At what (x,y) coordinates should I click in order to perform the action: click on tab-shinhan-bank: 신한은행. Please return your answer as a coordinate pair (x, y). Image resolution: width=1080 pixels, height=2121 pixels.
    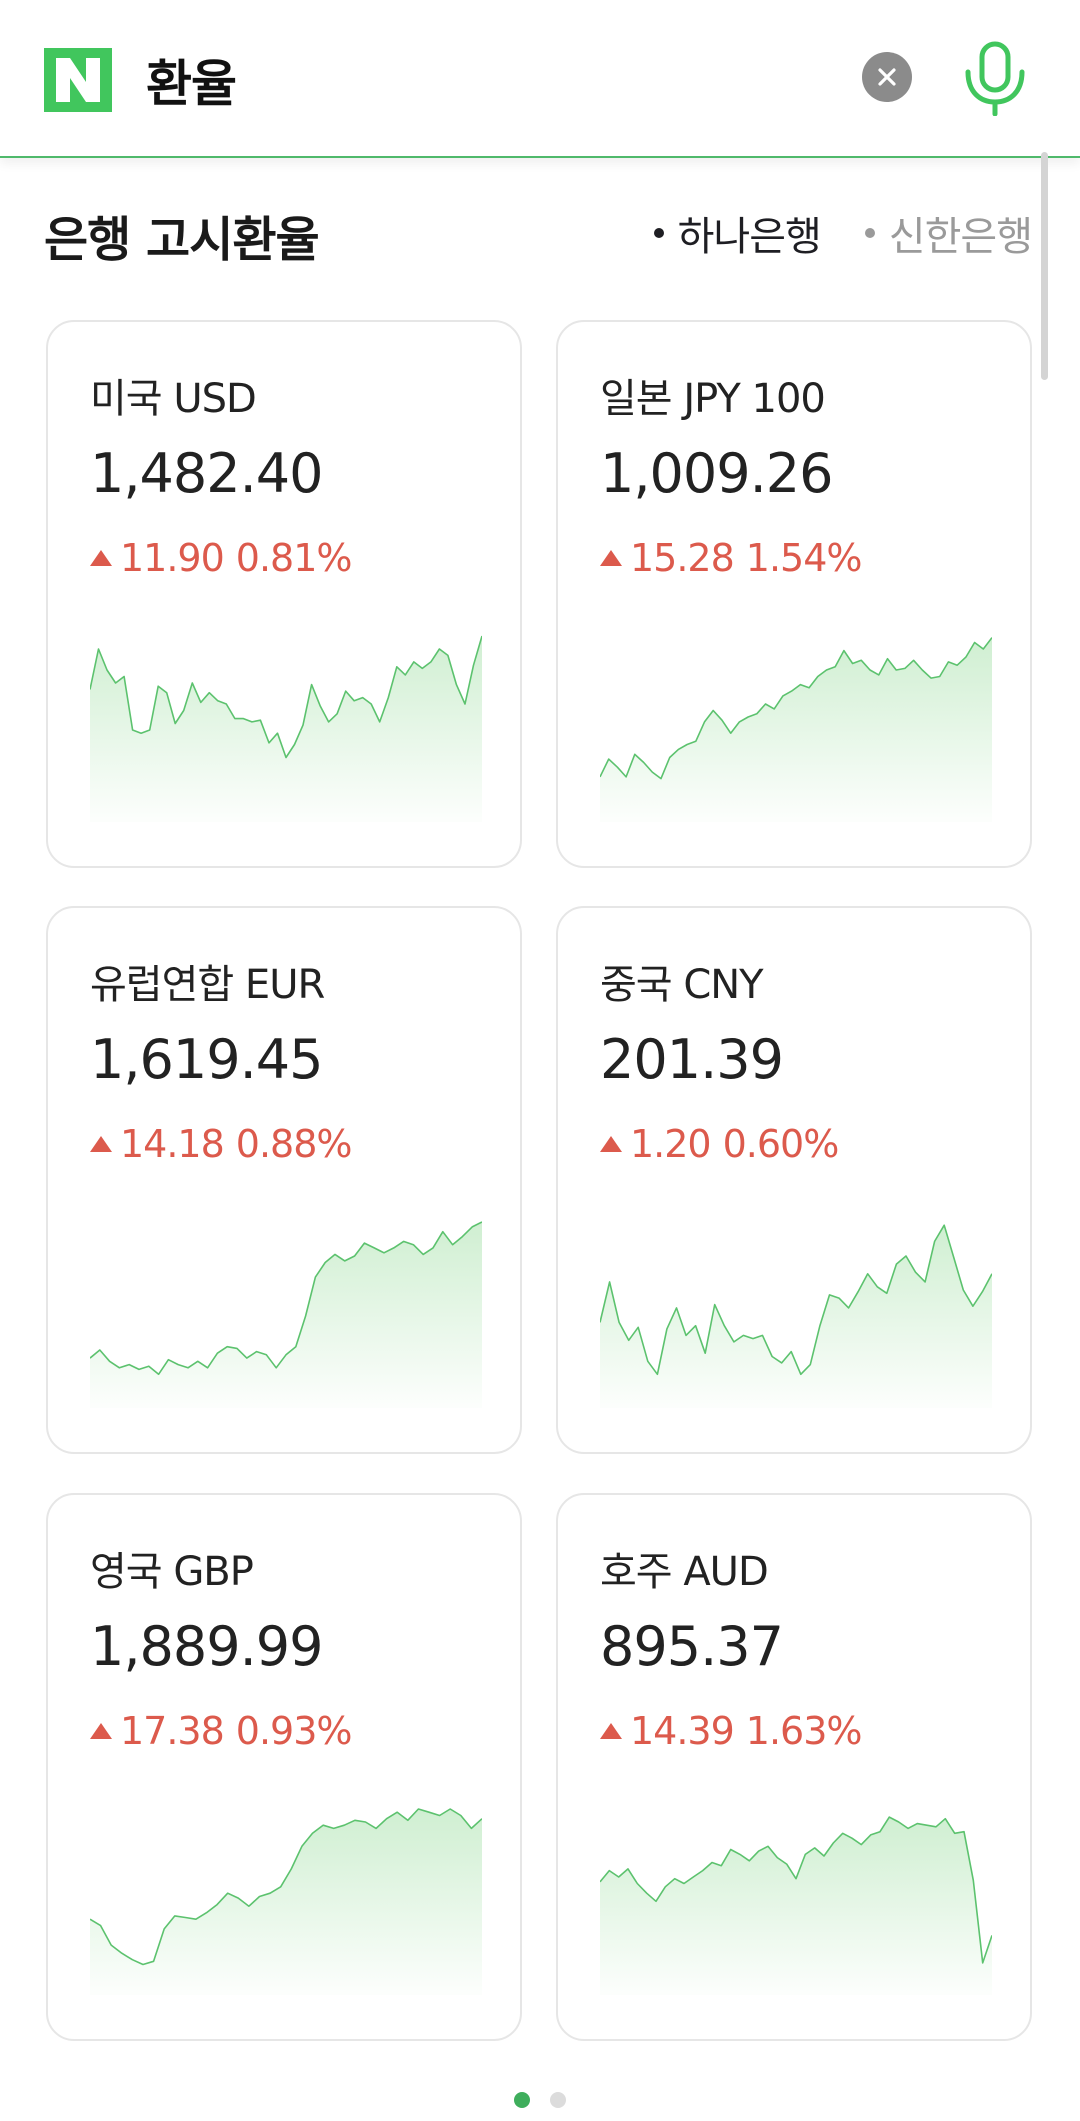
    Looking at the image, I should click on (948, 233).